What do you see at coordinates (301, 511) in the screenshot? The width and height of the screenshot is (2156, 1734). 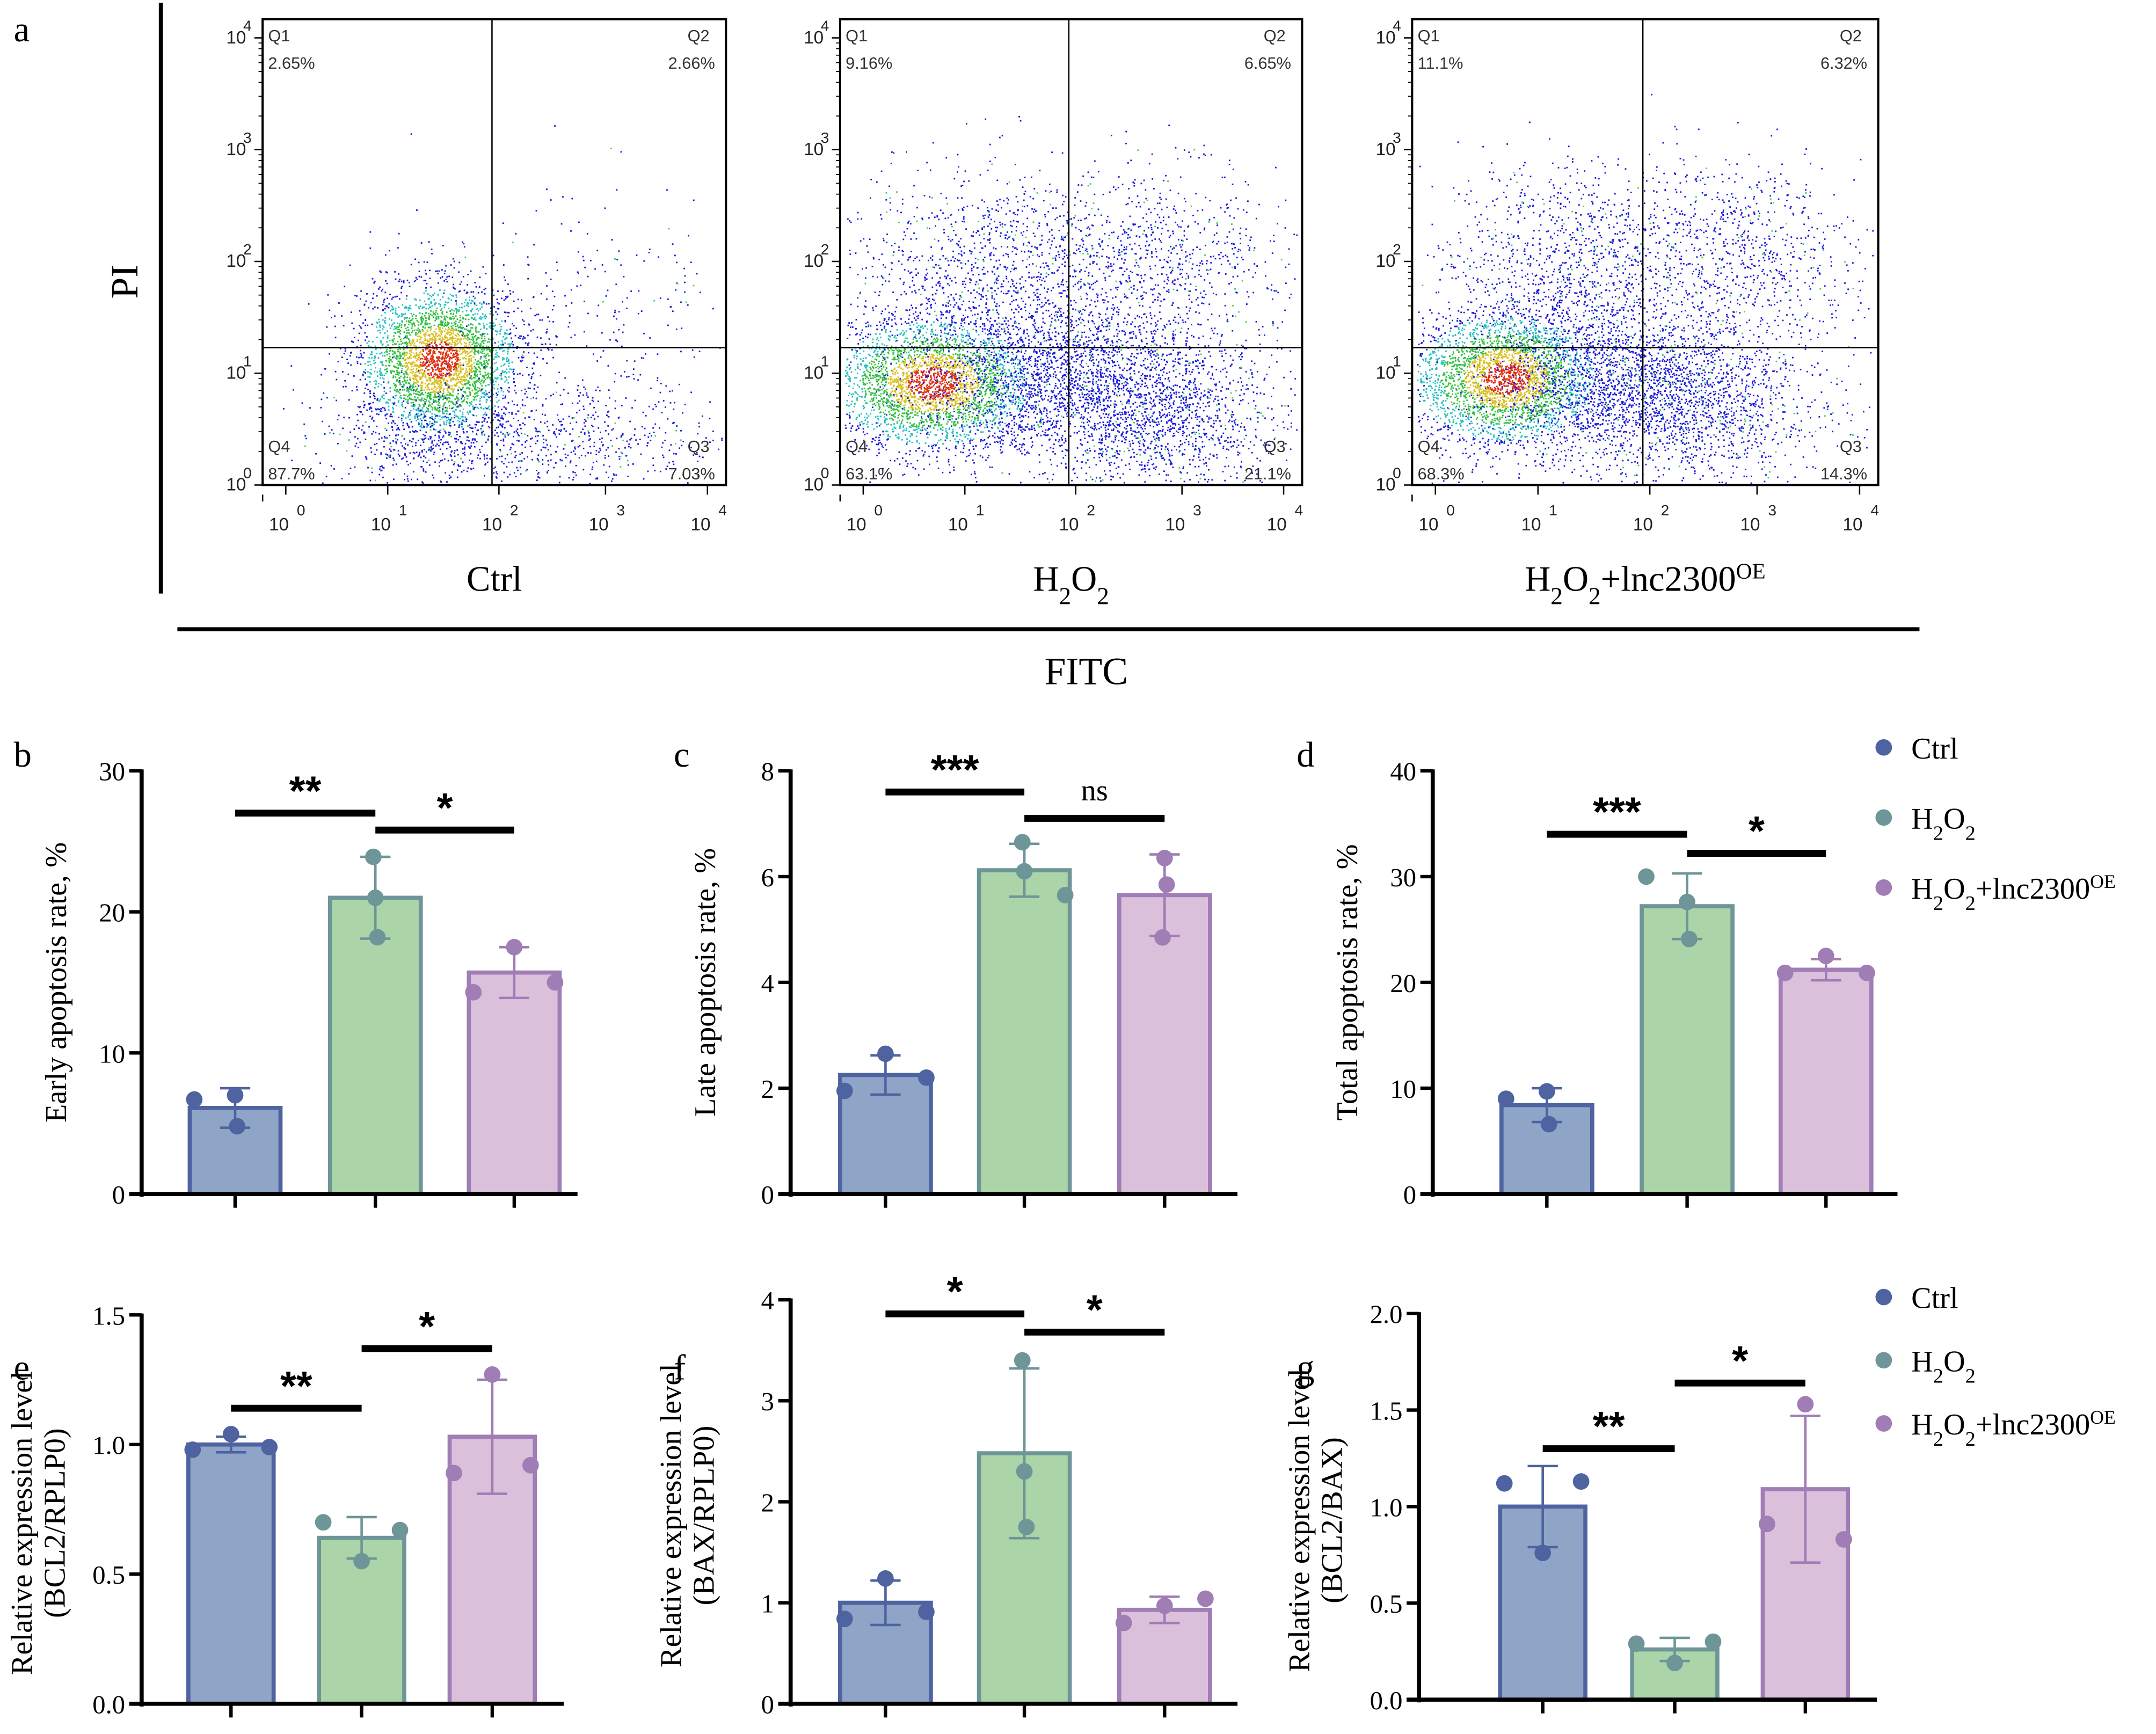 I see `x-tick-exponent: 0` at bounding box center [301, 511].